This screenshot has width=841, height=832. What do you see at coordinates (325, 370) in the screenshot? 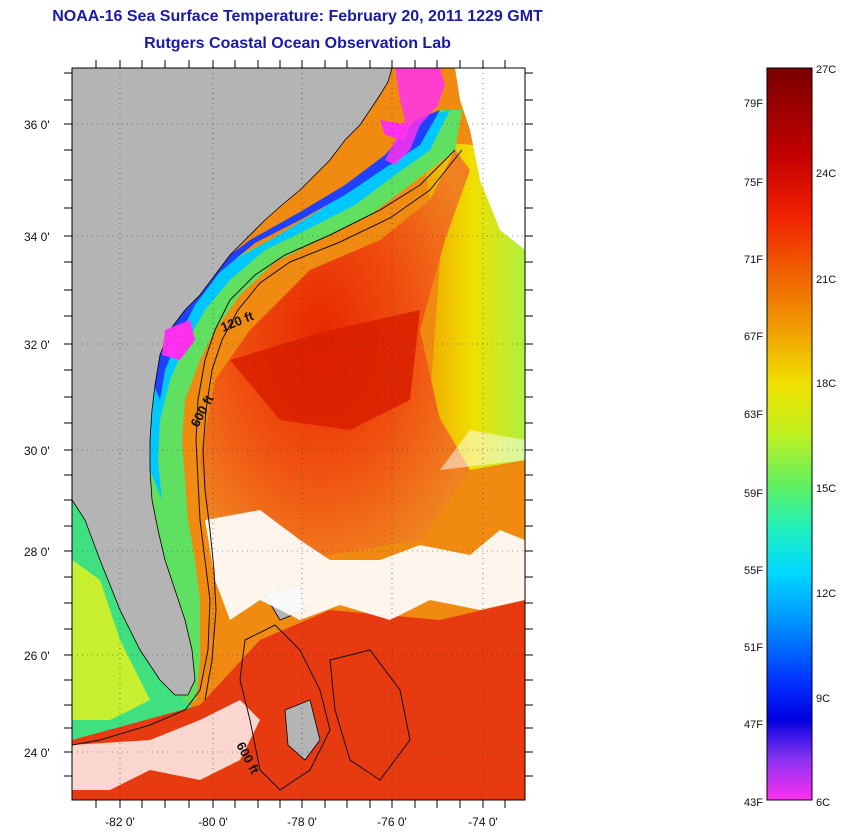
I see `warm-core` at bounding box center [325, 370].